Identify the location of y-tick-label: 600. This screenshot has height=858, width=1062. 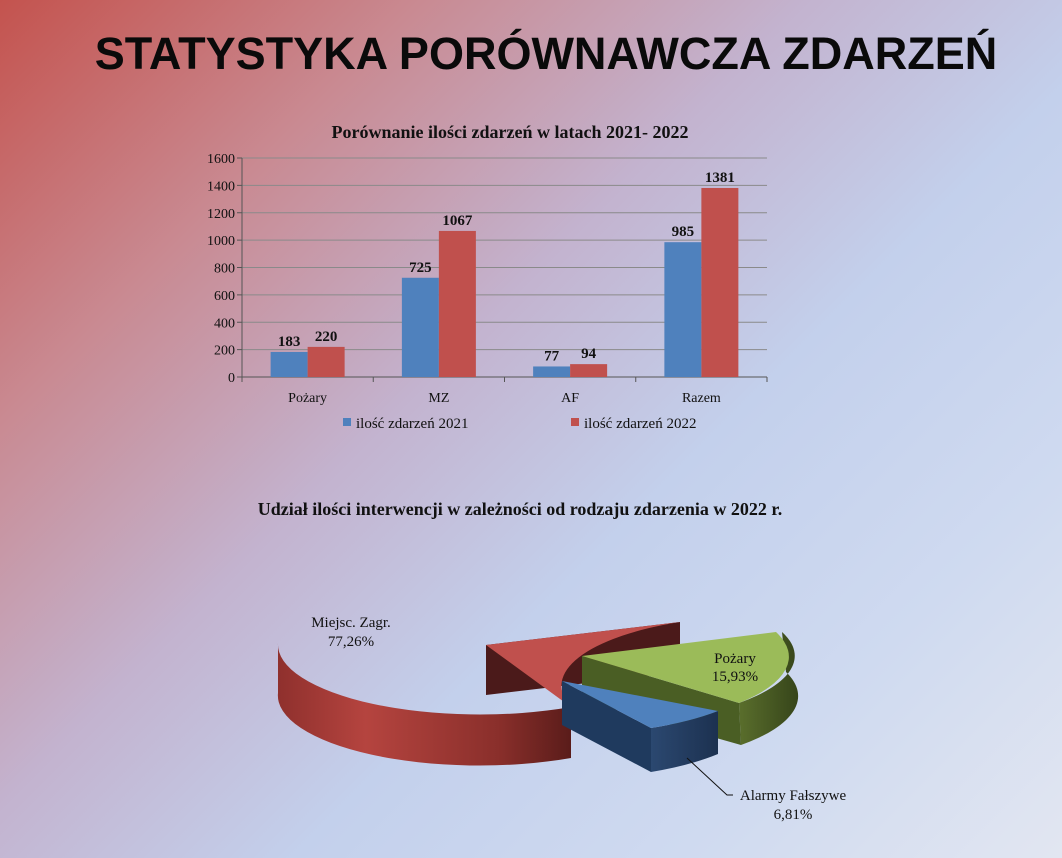
(224, 296).